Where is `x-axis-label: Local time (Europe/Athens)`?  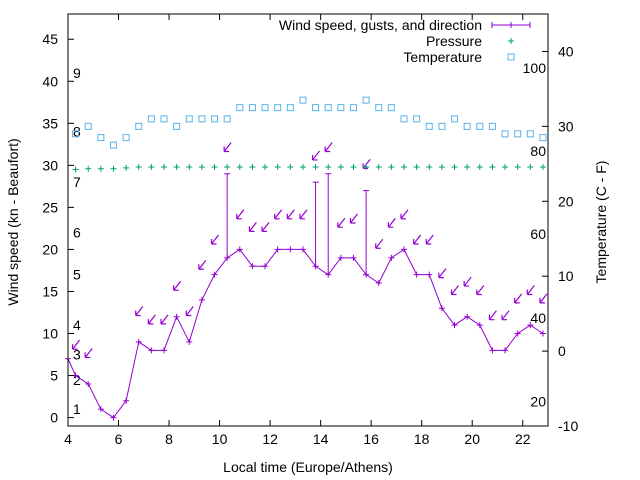 x-axis-label: Local time (Europe/Athens) is located at coordinates (308, 467).